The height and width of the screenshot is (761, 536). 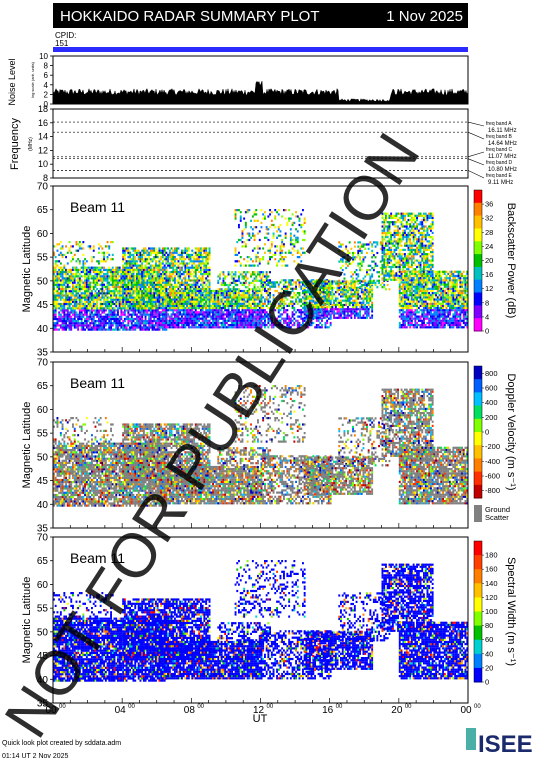 I want to click on cpid-label: CPID:, so click(x=65, y=35).